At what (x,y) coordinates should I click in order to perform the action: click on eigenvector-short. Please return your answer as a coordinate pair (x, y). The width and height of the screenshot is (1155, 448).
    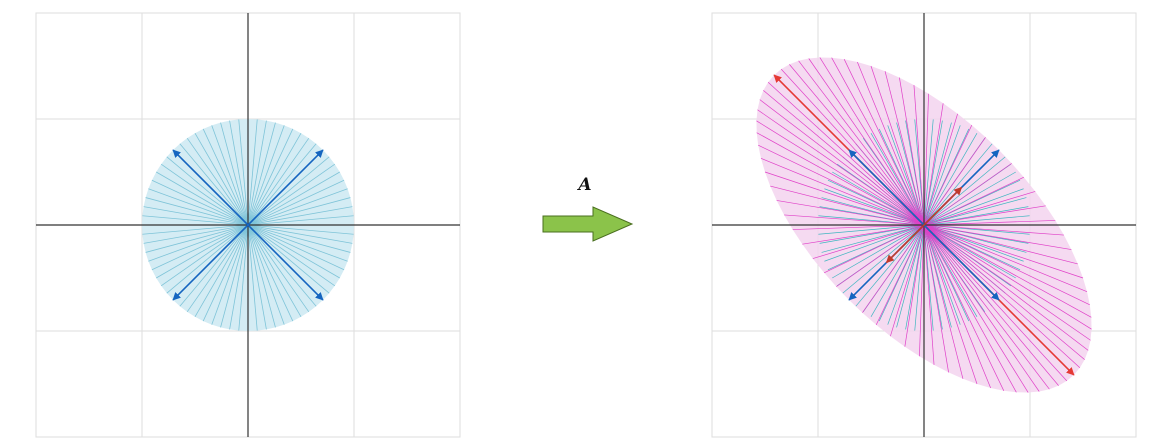
    Looking at the image, I should click on (943, 206).